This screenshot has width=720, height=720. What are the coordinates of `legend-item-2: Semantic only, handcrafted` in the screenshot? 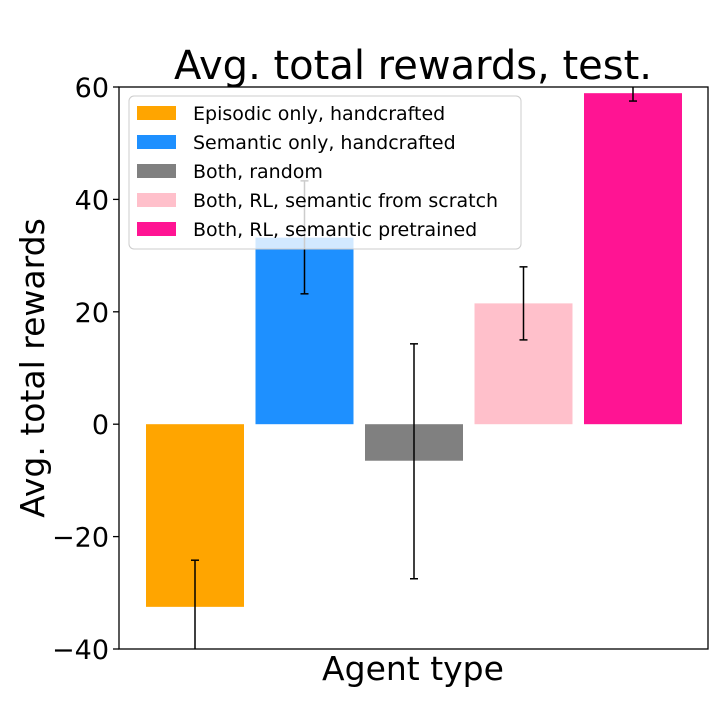 It's located at (296, 143).